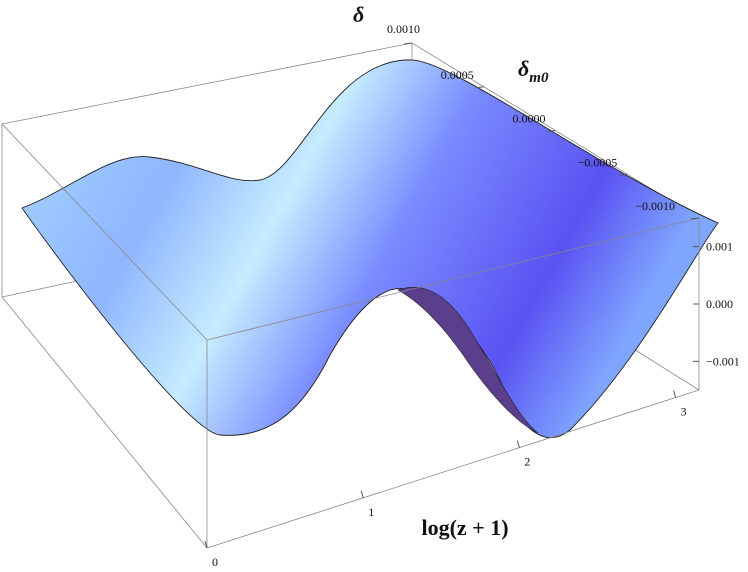 Image resolution: width=748 pixels, height=572 pixels. Describe the element at coordinates (371, 512) in the screenshot. I see `x-tick-label: 1` at that location.